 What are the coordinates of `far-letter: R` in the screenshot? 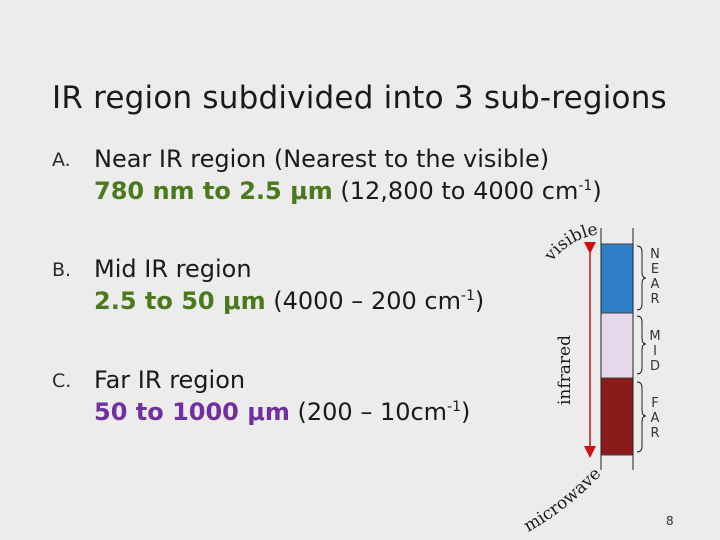 It's located at (655, 433).